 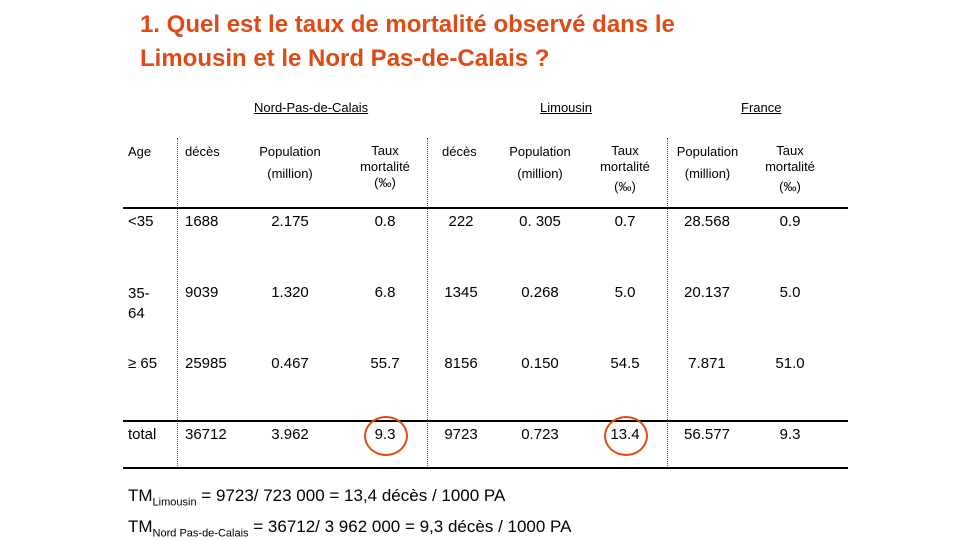 I want to click on cell-age: ≥ 65, so click(x=143, y=363).